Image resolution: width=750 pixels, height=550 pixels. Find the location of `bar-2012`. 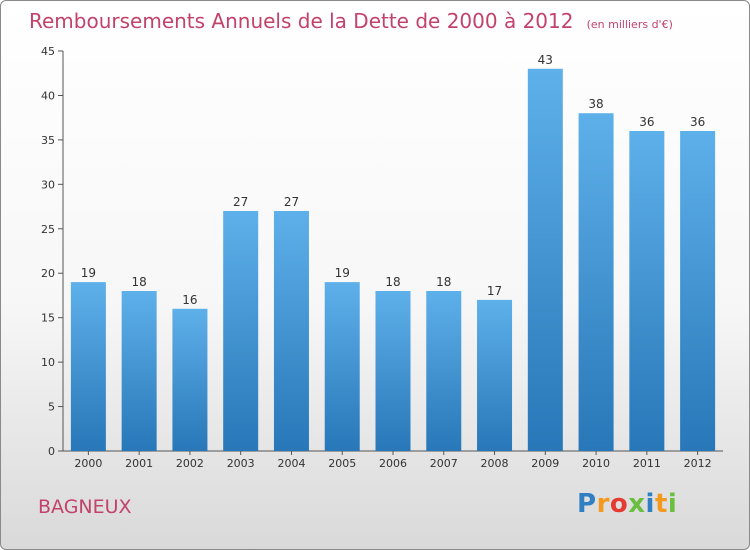

bar-2012 is located at coordinates (698, 291).